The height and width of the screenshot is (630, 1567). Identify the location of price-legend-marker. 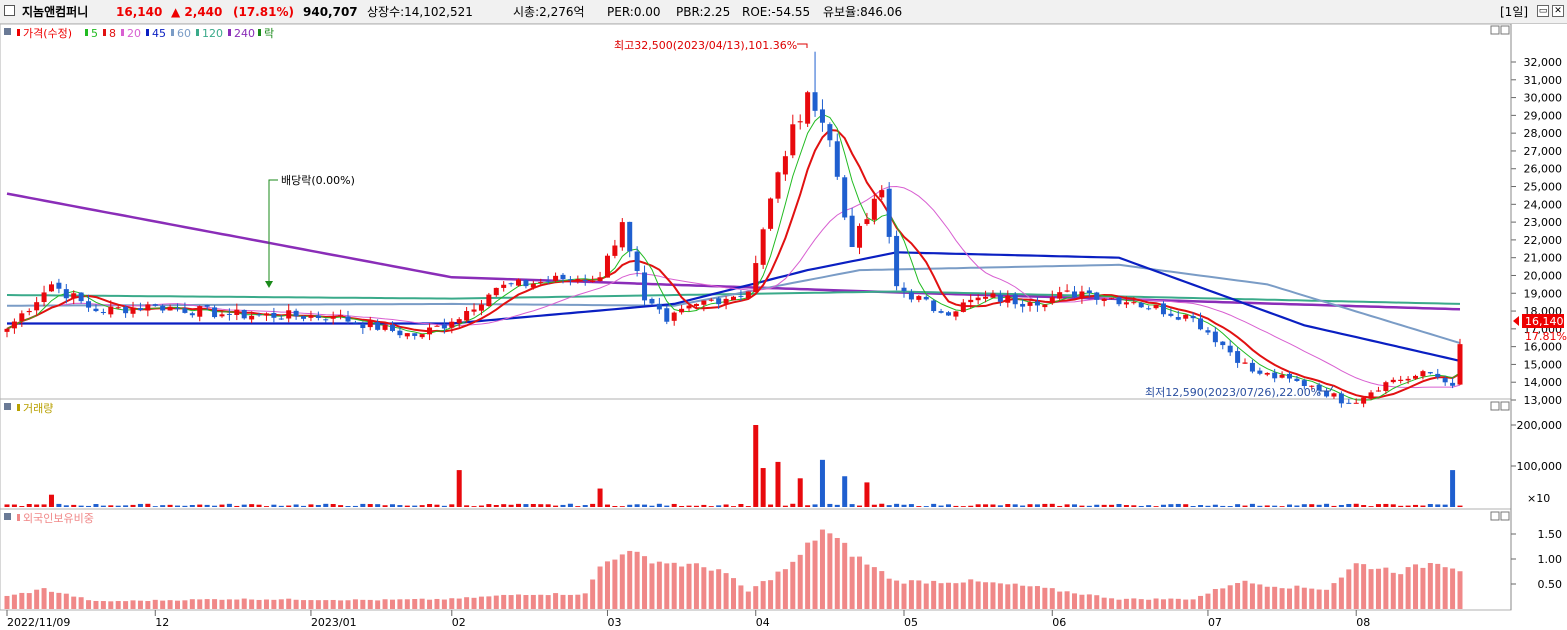
(18, 32).